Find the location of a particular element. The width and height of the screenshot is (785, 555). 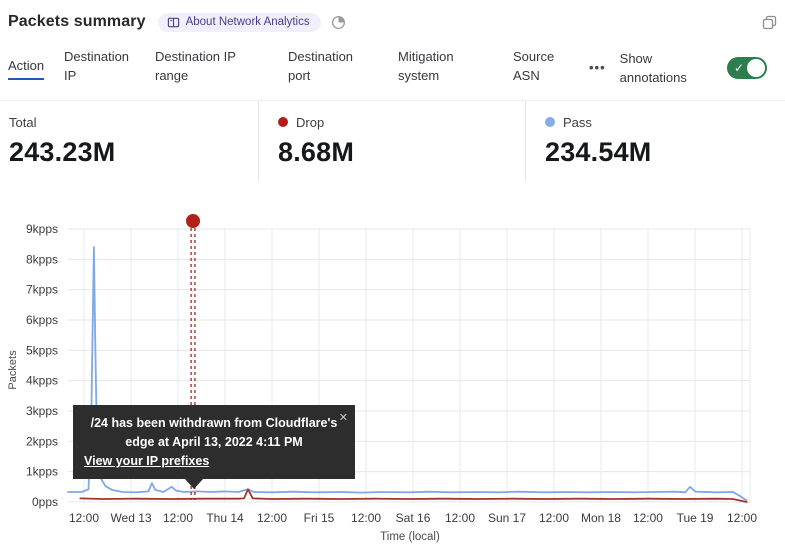

tab-source-asn: Source ASN is located at coordinates (537, 68).